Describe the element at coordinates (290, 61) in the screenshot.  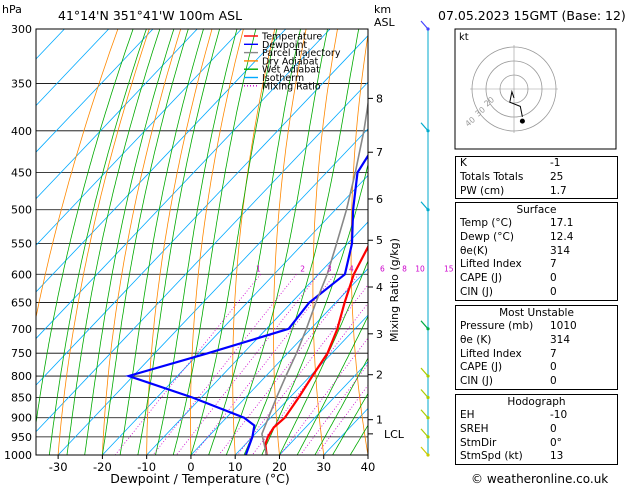
I see `legend-entry: Dry Adiabat` at that location.